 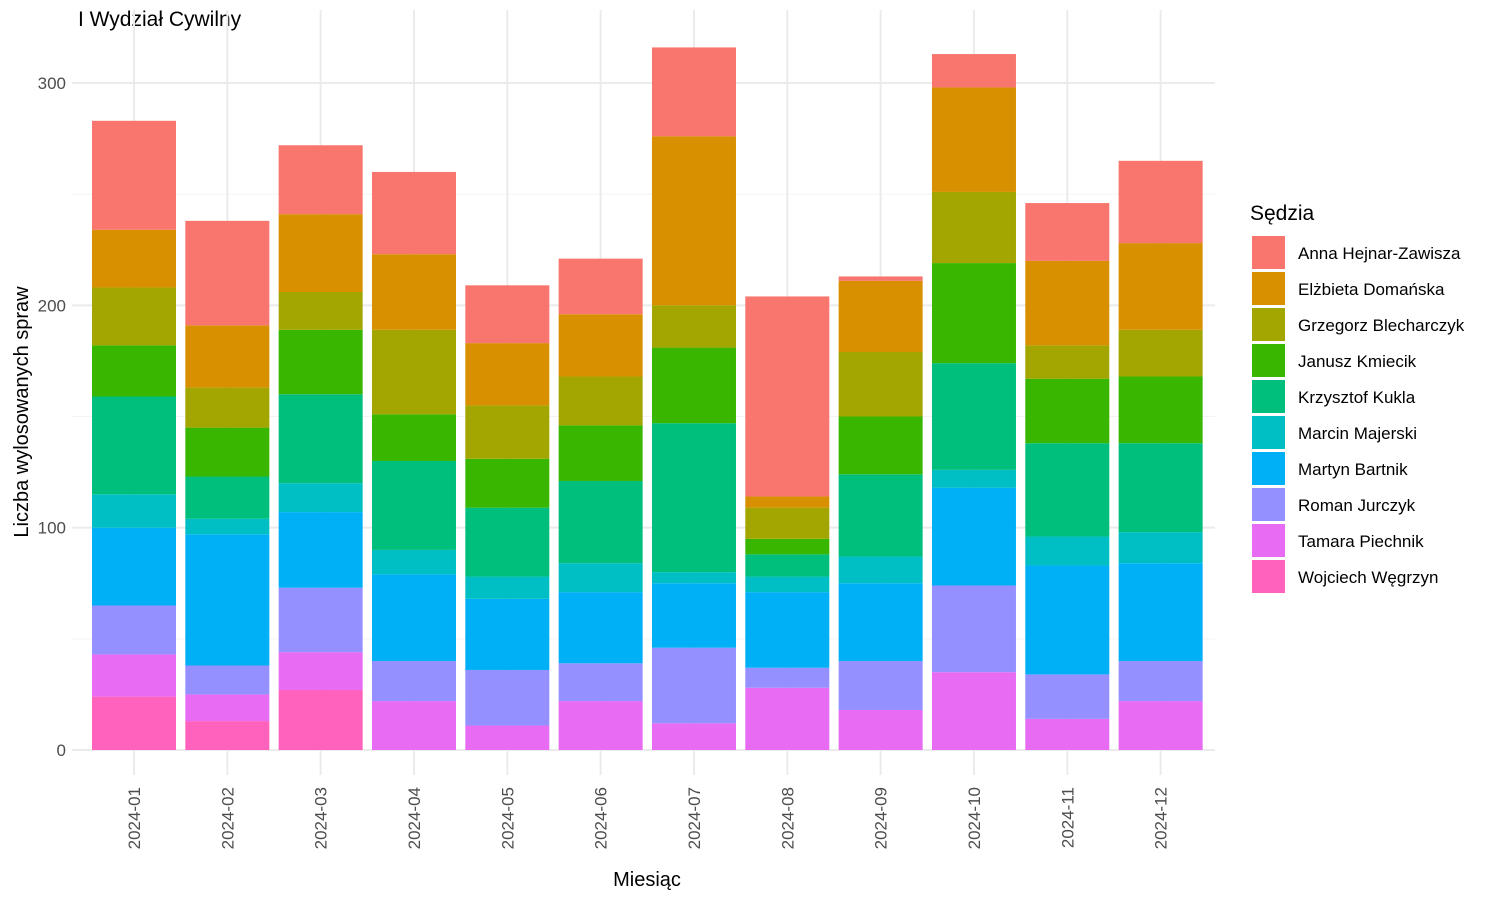 What do you see at coordinates (414, 818) in the screenshot?
I see `x-tick-label: 2024-04` at bounding box center [414, 818].